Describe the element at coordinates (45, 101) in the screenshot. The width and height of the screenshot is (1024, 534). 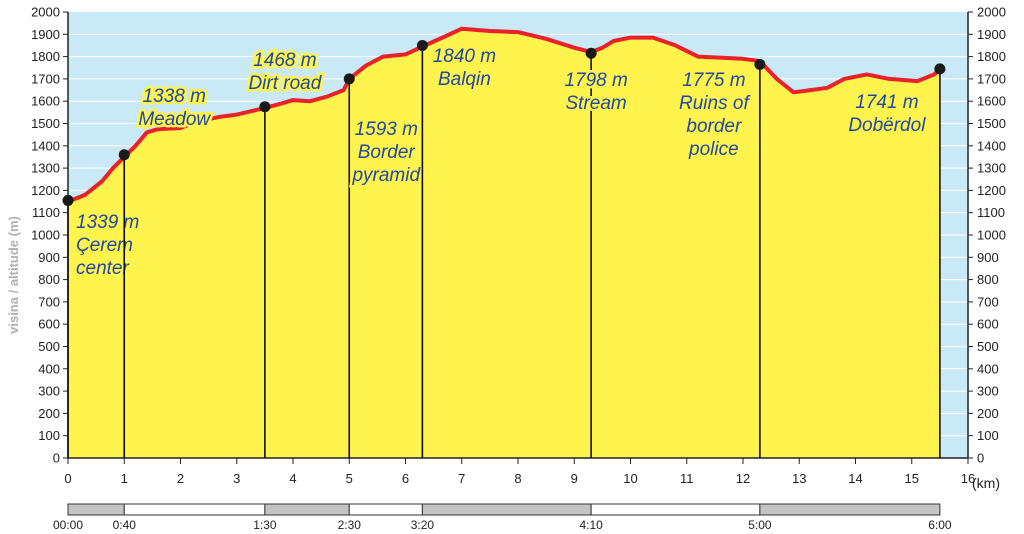
I see `y-tick-label-left: 1600` at that location.